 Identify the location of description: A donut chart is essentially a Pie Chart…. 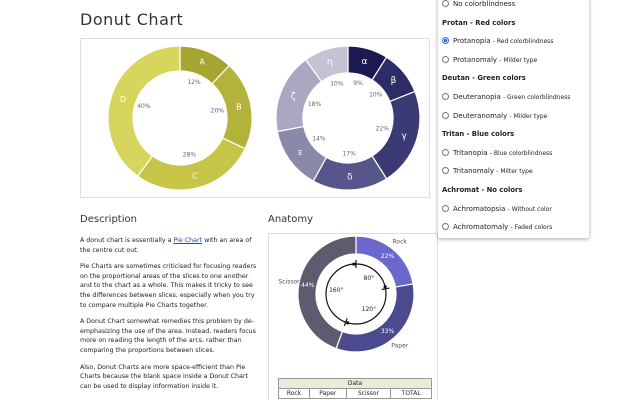
(170, 317).